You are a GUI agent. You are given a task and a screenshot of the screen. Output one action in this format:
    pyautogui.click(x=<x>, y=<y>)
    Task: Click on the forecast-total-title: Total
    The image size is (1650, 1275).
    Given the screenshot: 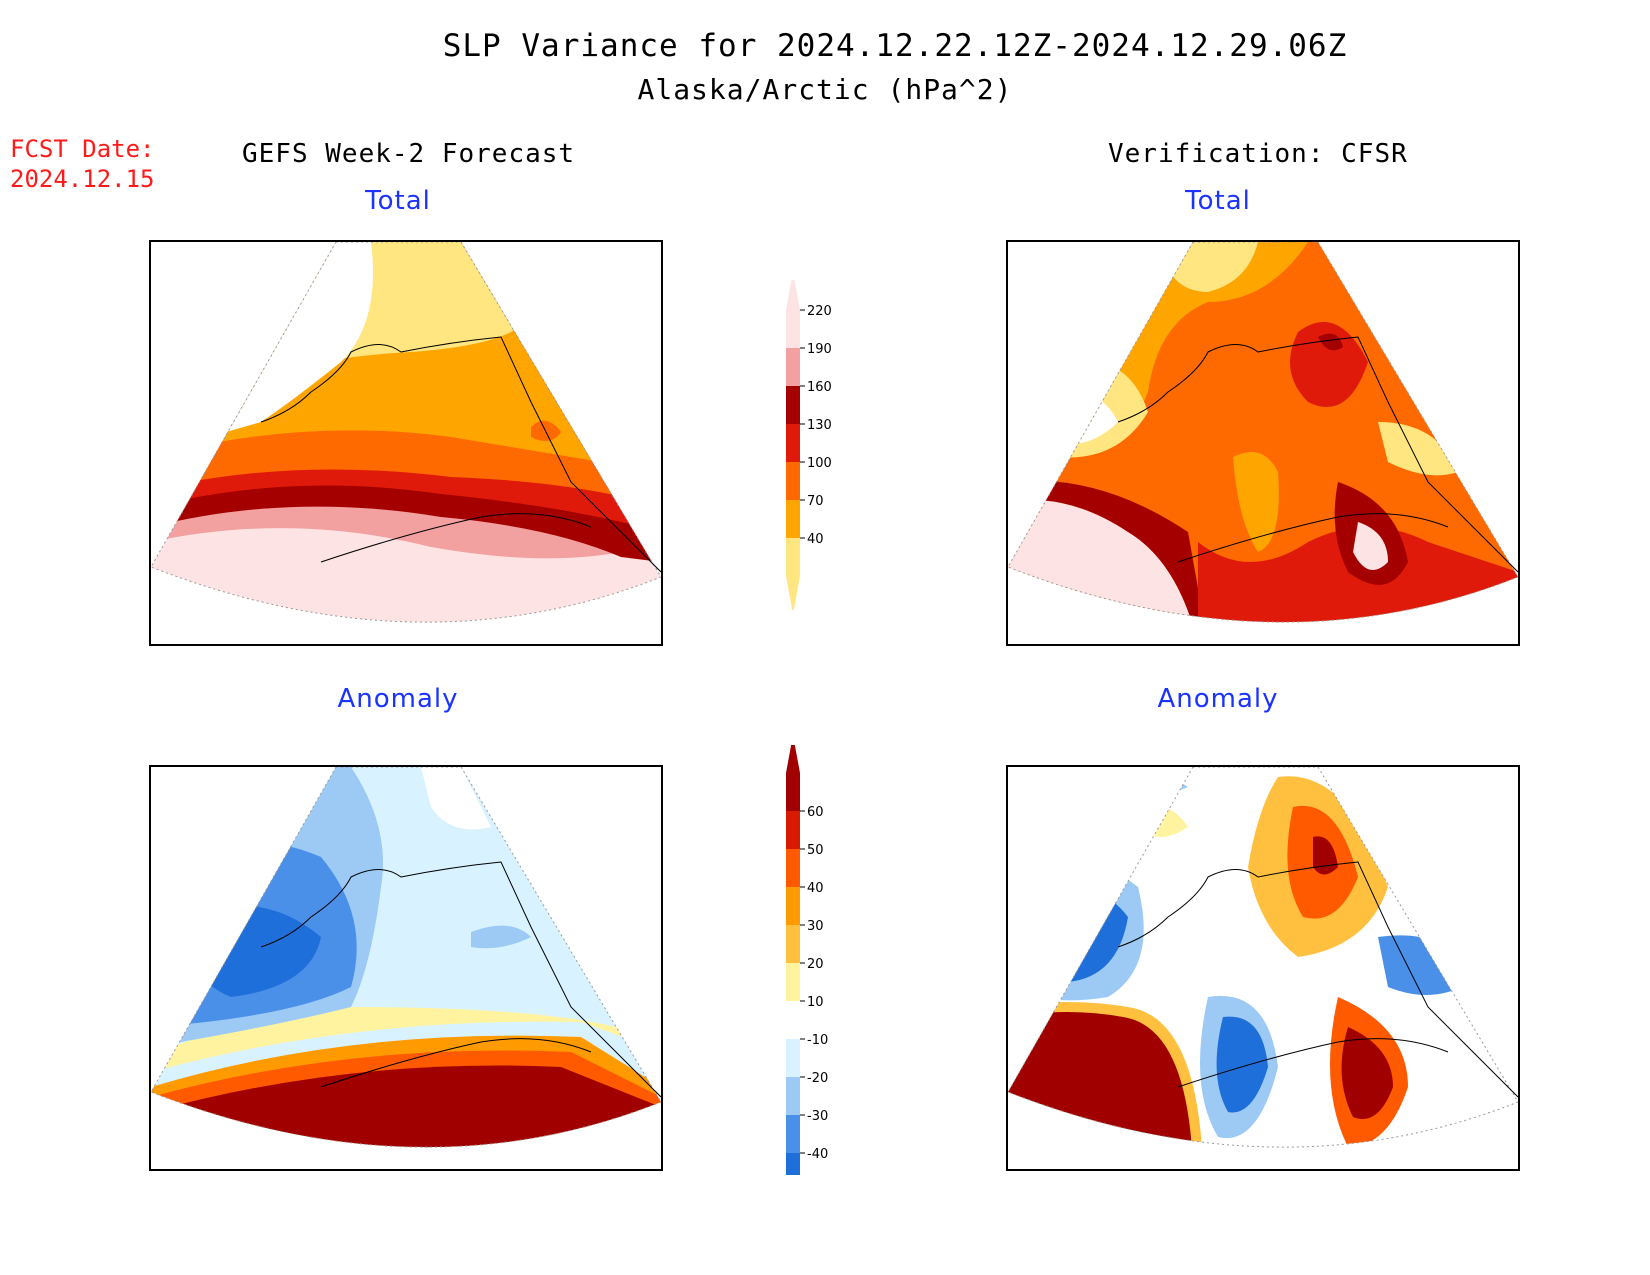 What is the action you would take?
    pyautogui.click(x=398, y=201)
    